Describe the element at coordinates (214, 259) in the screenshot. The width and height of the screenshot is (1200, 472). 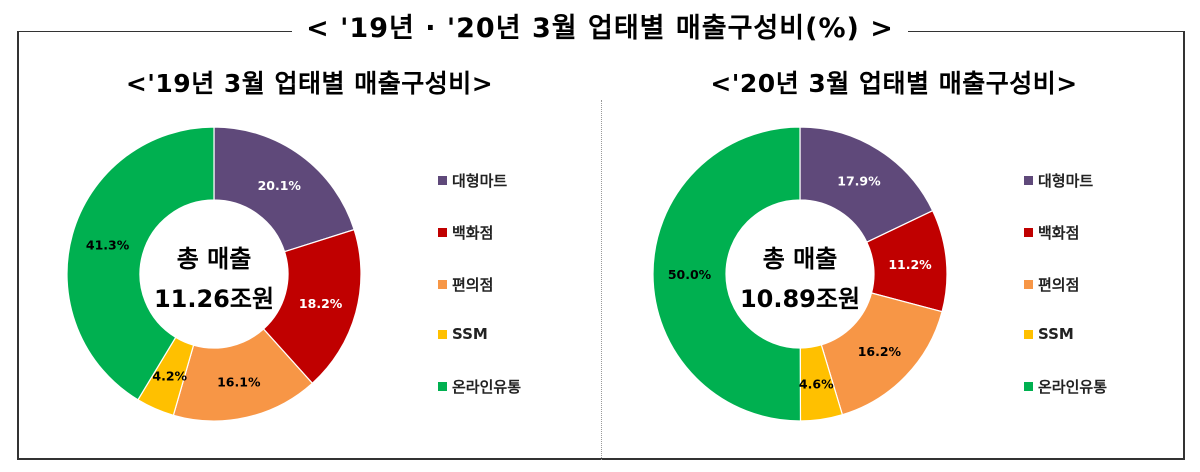
I see `center-total-label-2019: 총 매출` at that location.